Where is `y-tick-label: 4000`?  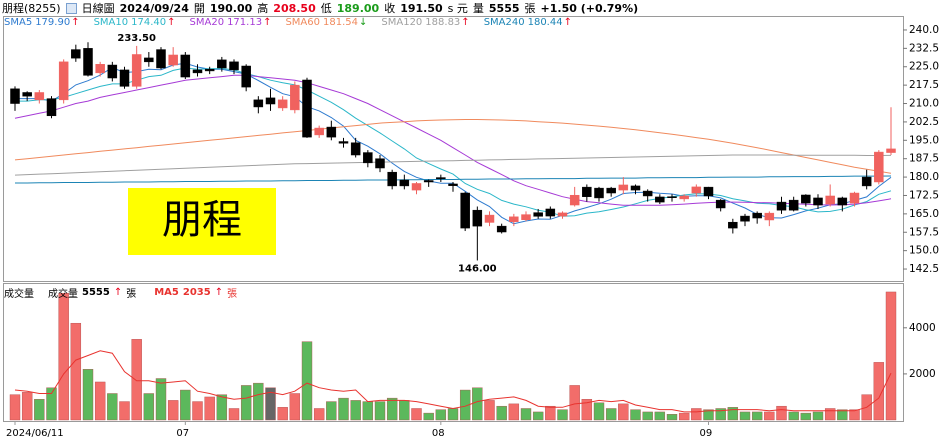 y-tick-label: 4000 is located at coordinates (922, 328).